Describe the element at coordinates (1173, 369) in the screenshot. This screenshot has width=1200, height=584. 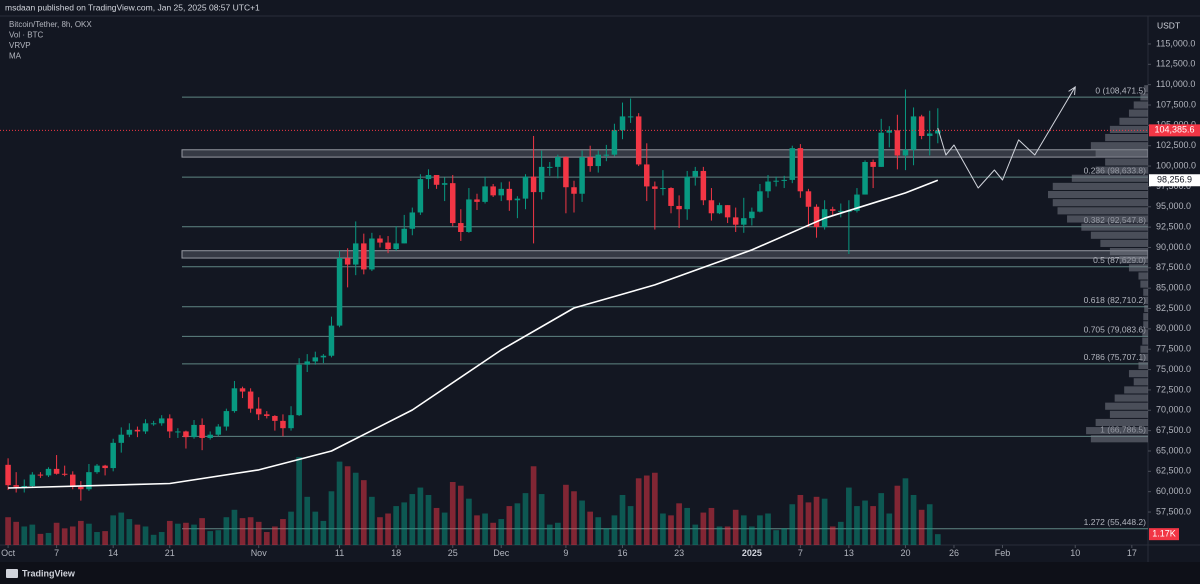
I see `y-tick-label: 75,000.0` at that location.